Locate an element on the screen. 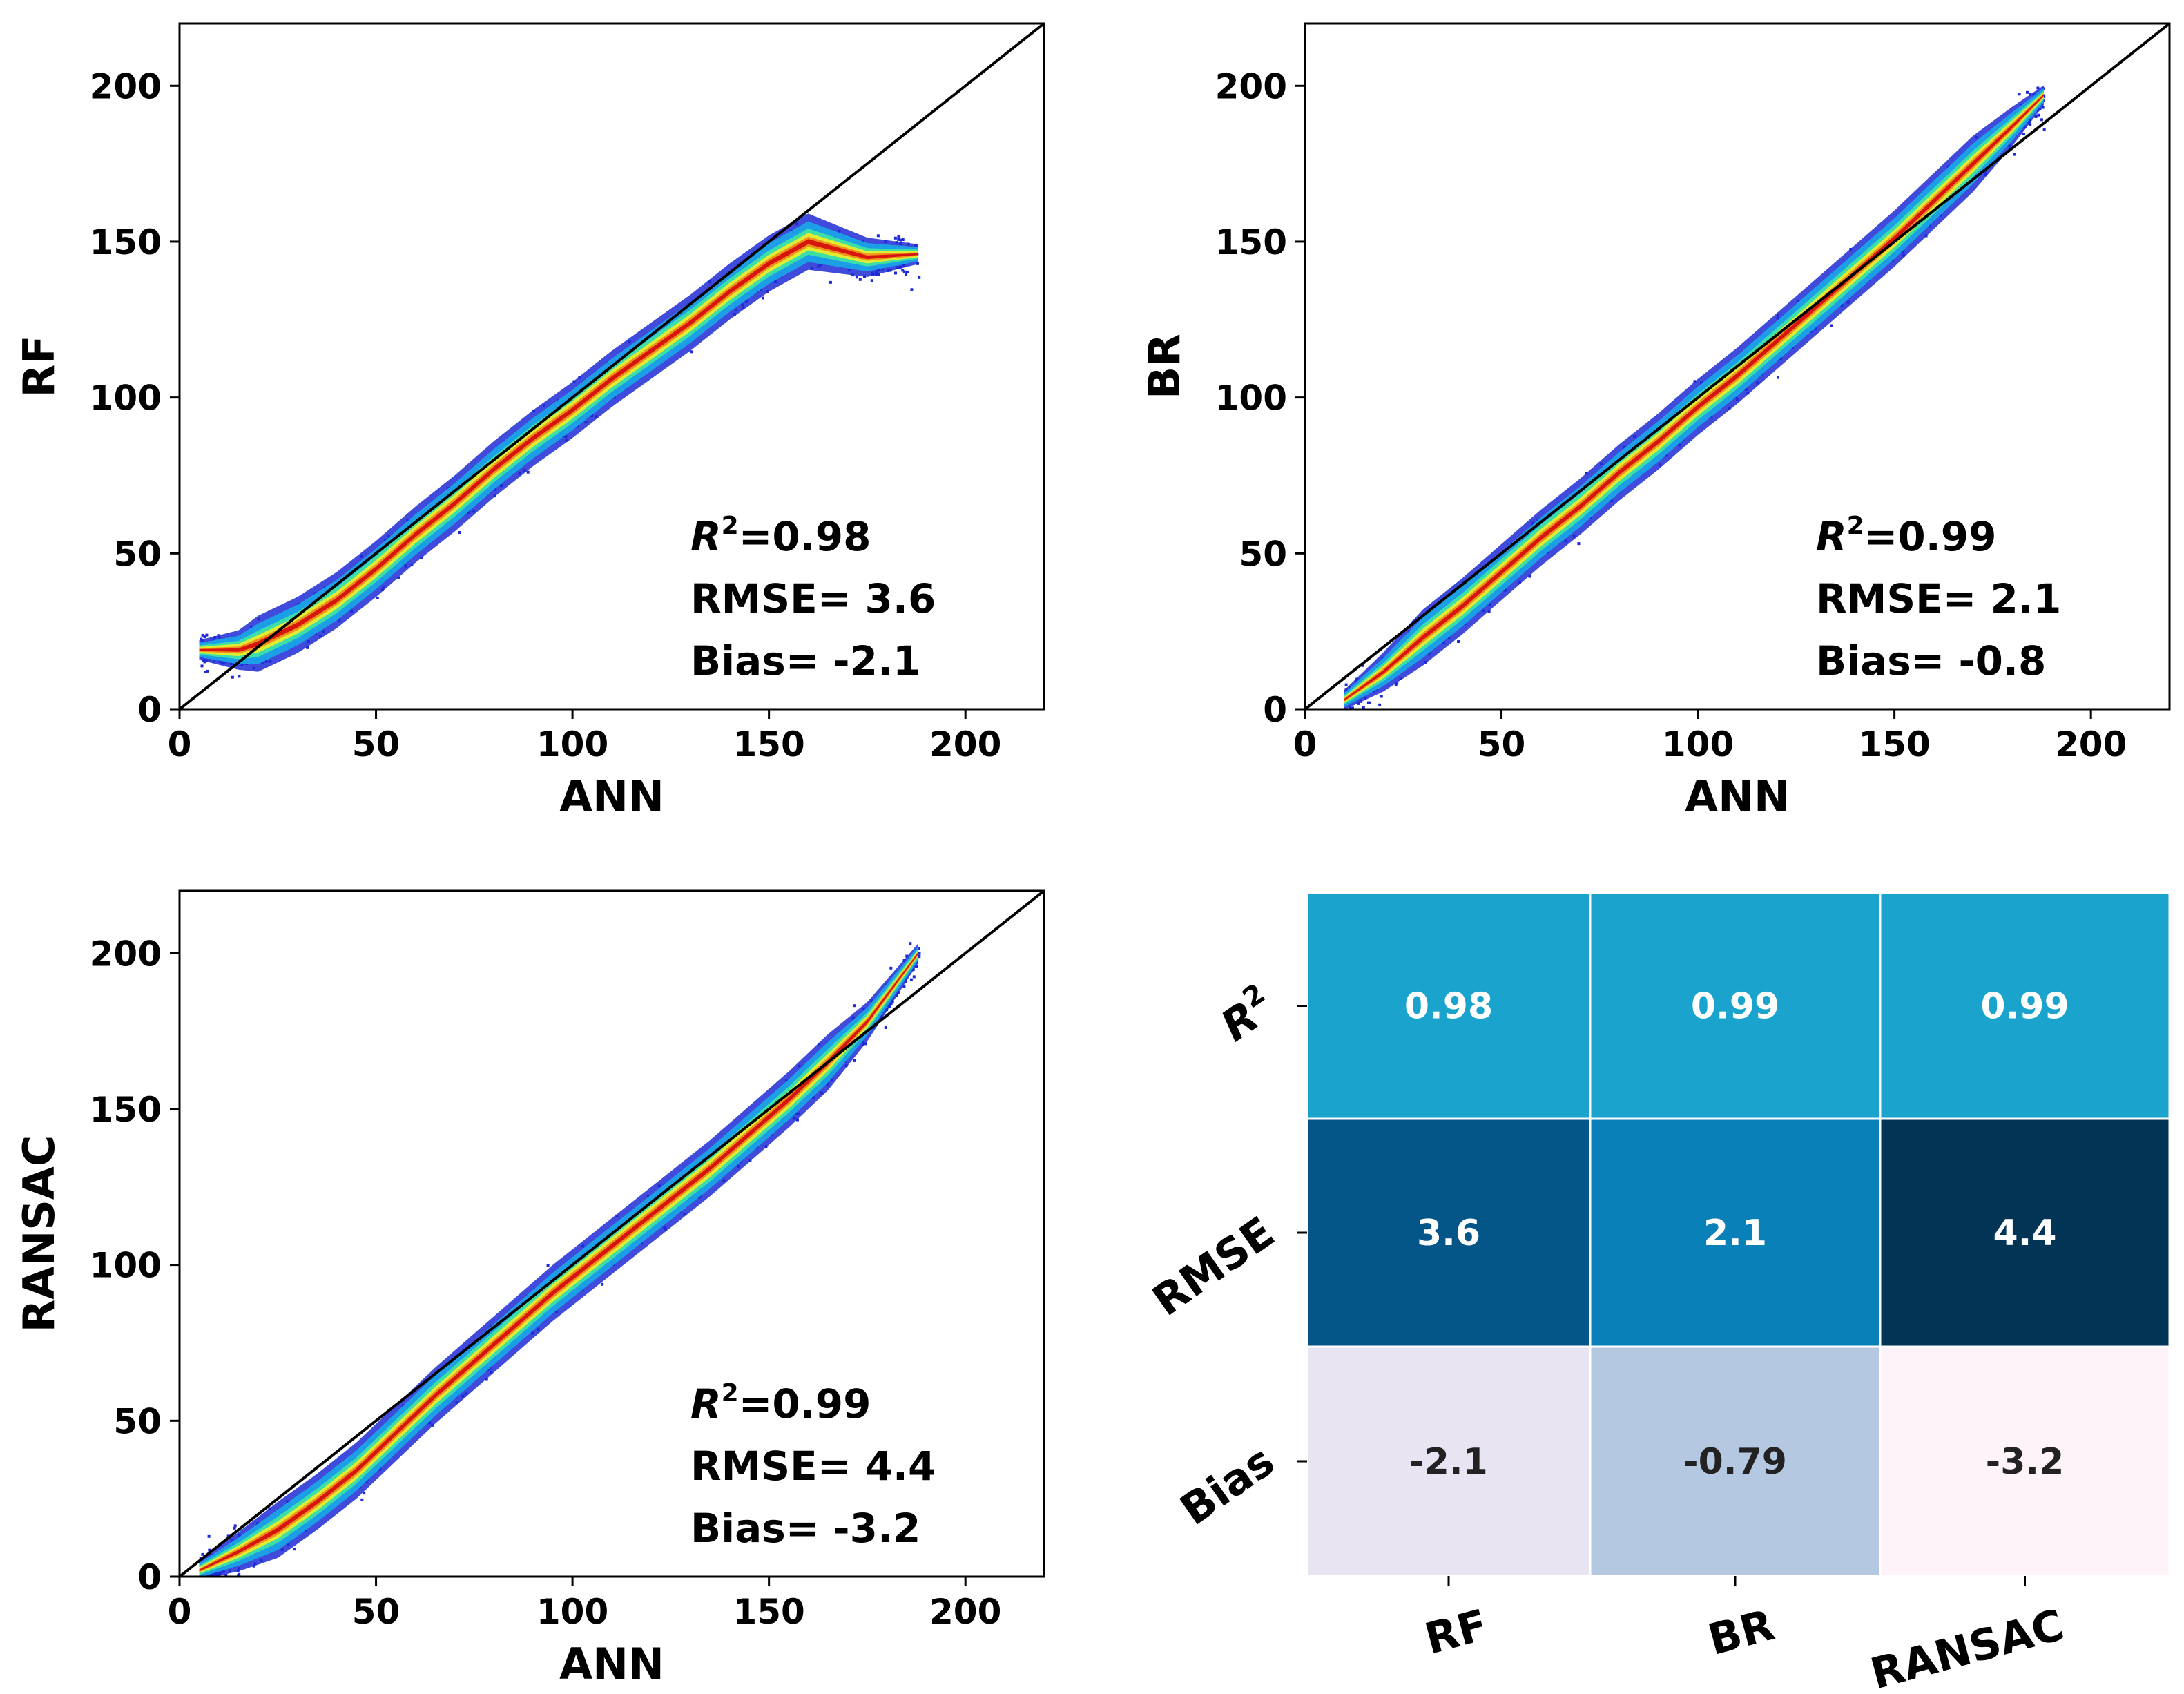  heatmap-cell-value: -3.2 is located at coordinates (2025, 1462).